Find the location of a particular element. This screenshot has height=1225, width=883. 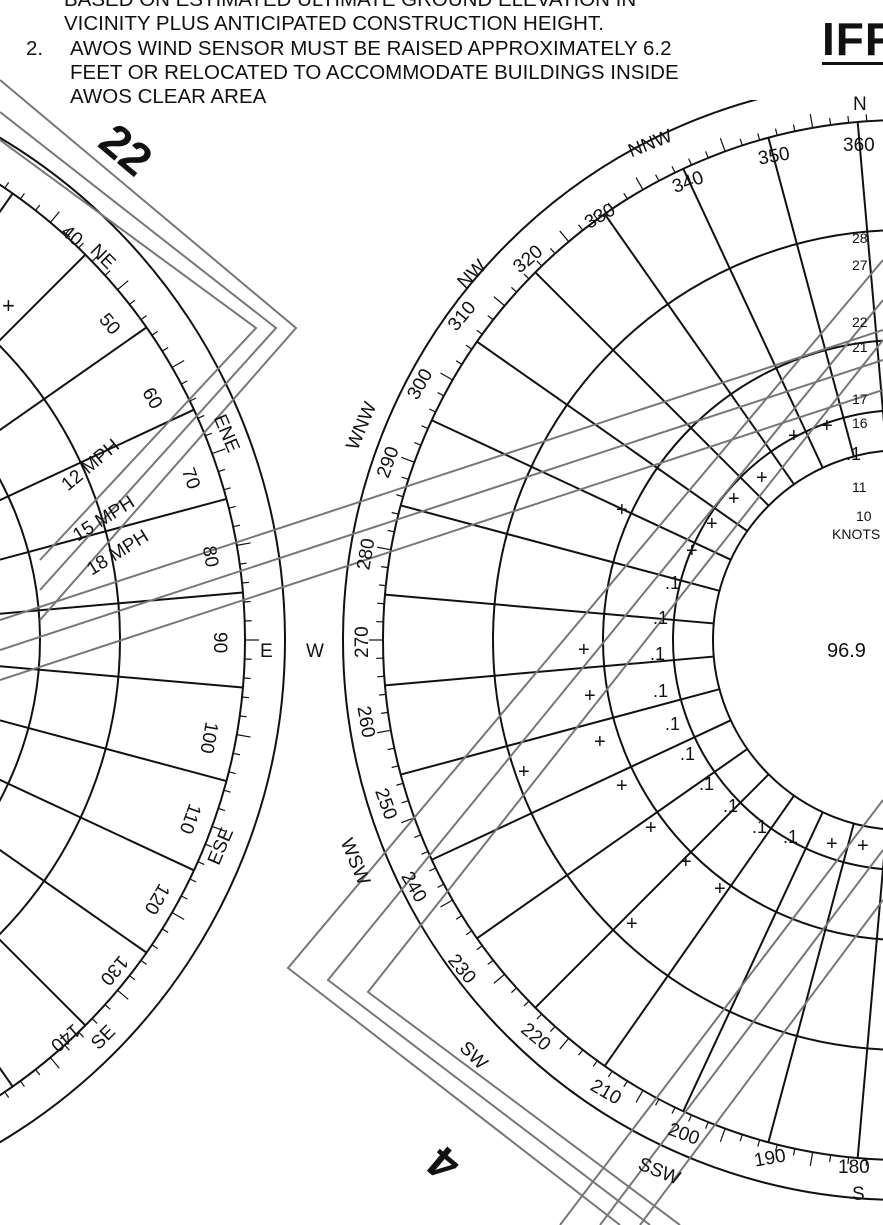

right-ring-label-22: 22 is located at coordinates (860, 322).